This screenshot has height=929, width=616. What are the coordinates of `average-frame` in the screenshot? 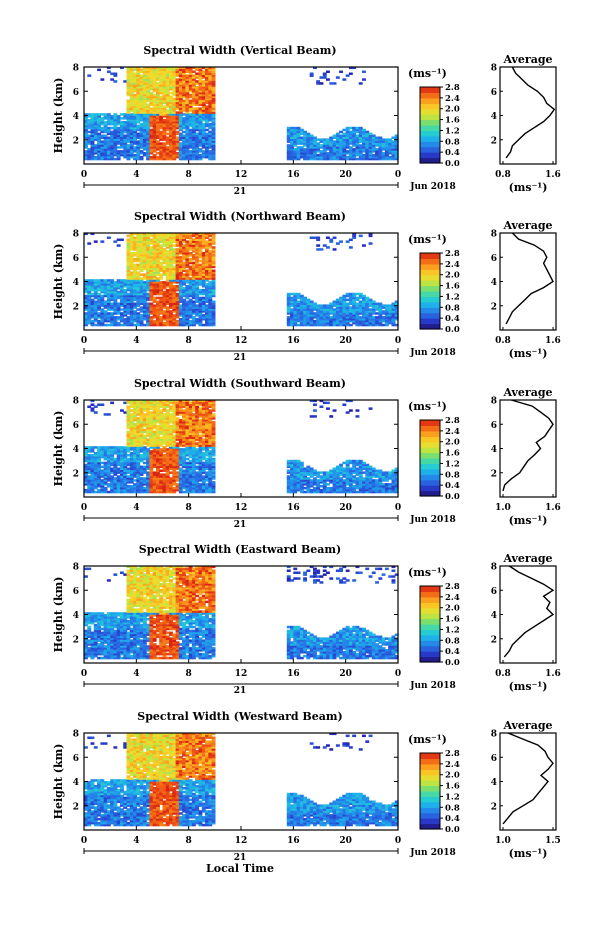 It's located at (528, 281).